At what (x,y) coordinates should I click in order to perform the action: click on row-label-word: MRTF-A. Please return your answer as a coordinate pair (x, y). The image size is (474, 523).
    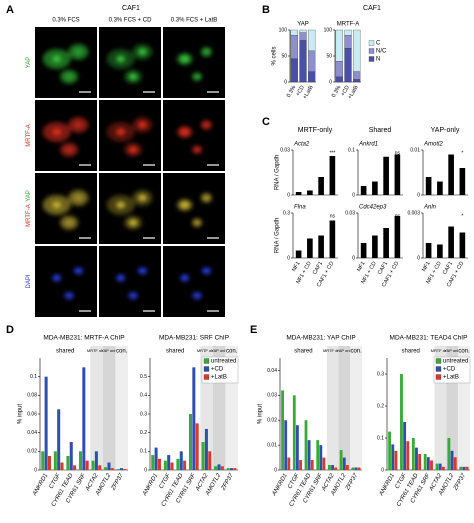
    Looking at the image, I should click on (29, 135).